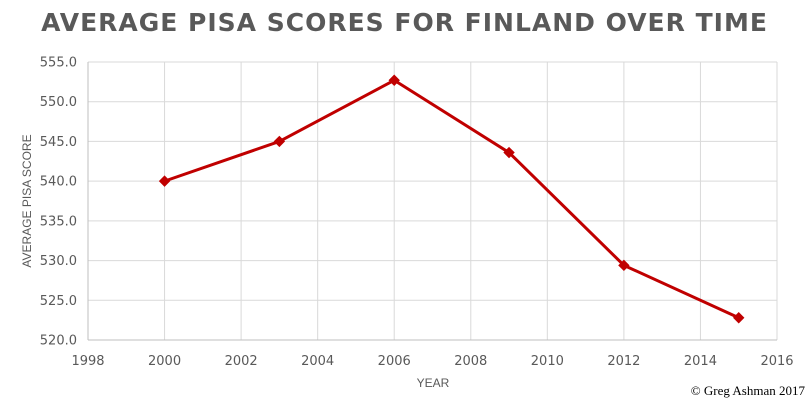 The height and width of the screenshot is (403, 809). Describe the element at coordinates (394, 361) in the screenshot. I see `x-tick-label: 2006` at that location.